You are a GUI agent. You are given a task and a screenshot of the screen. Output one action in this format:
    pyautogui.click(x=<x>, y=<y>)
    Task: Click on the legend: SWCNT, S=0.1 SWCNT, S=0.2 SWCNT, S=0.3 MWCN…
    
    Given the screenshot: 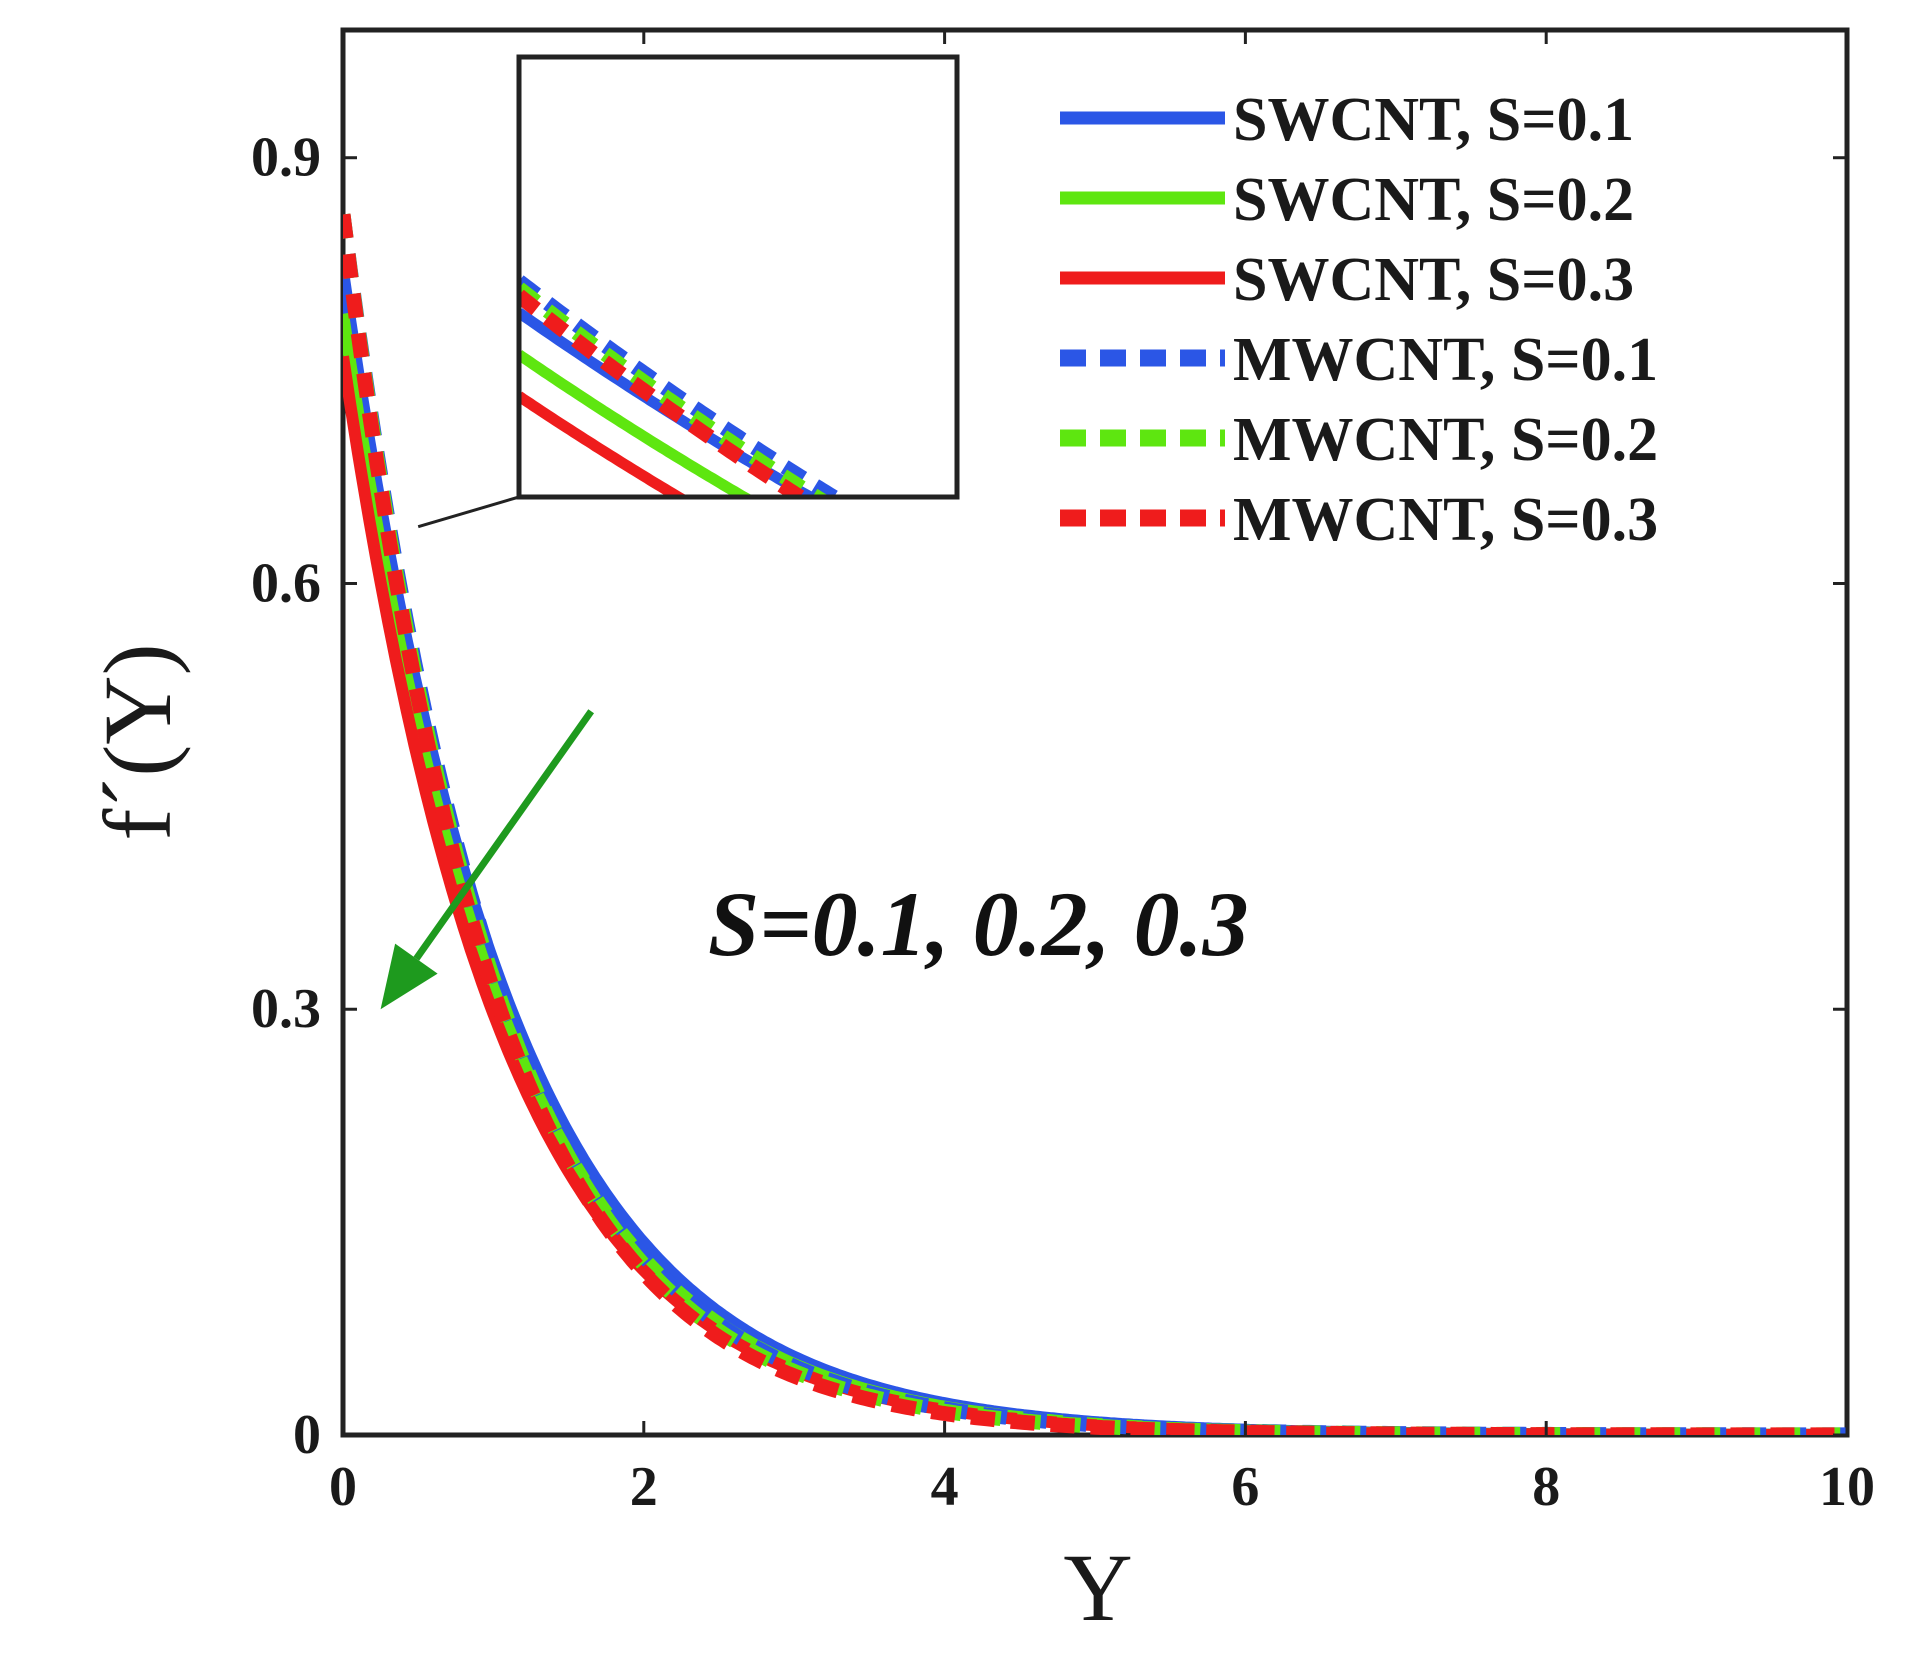 What is the action you would take?
    pyautogui.click(x=1359, y=320)
    